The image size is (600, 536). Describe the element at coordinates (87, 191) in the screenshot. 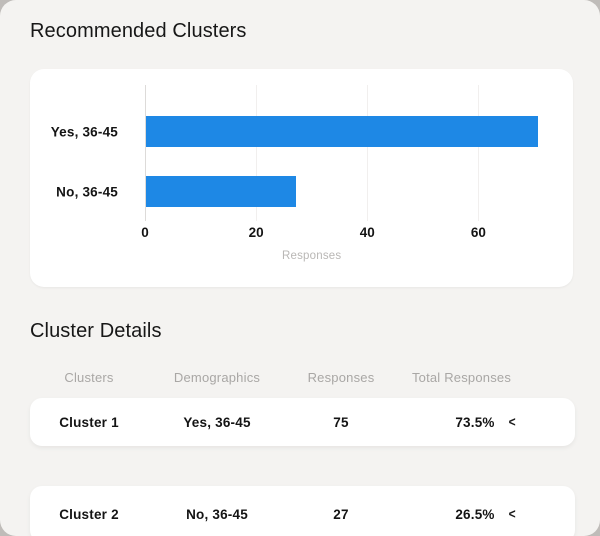

I see `category-label-2: No, 36-45` at that location.